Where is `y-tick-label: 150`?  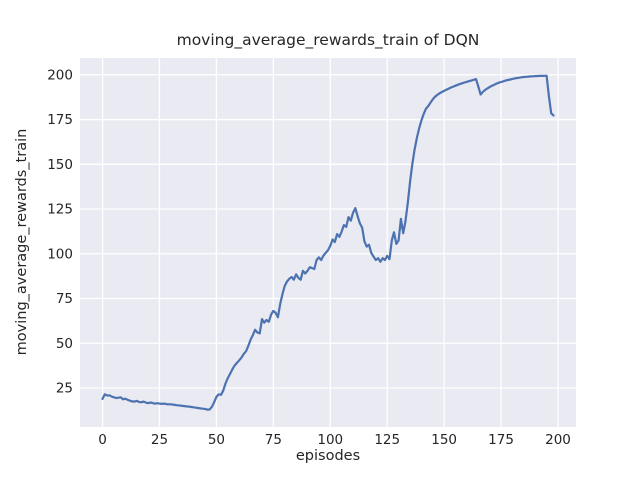
y-tick-label: 150 is located at coordinates (60, 165).